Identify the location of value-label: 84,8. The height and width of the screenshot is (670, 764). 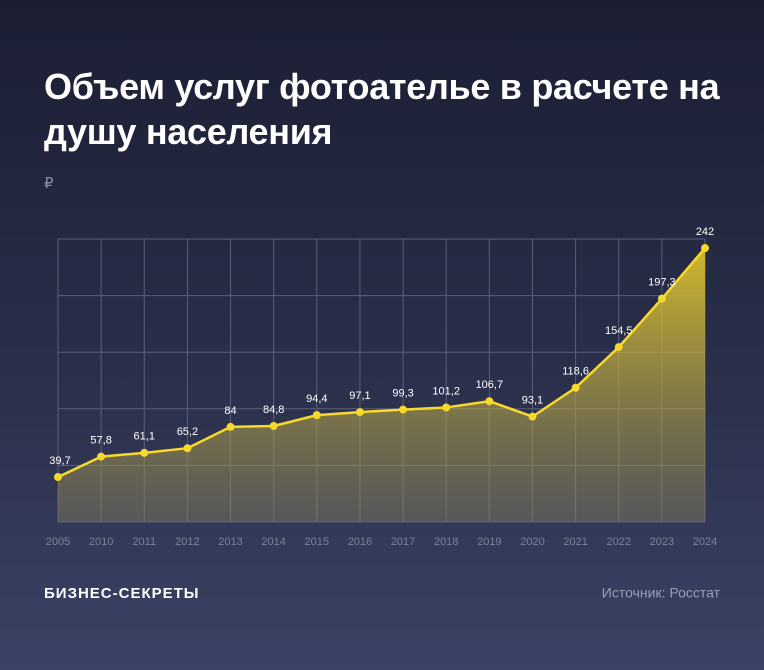
(273, 410).